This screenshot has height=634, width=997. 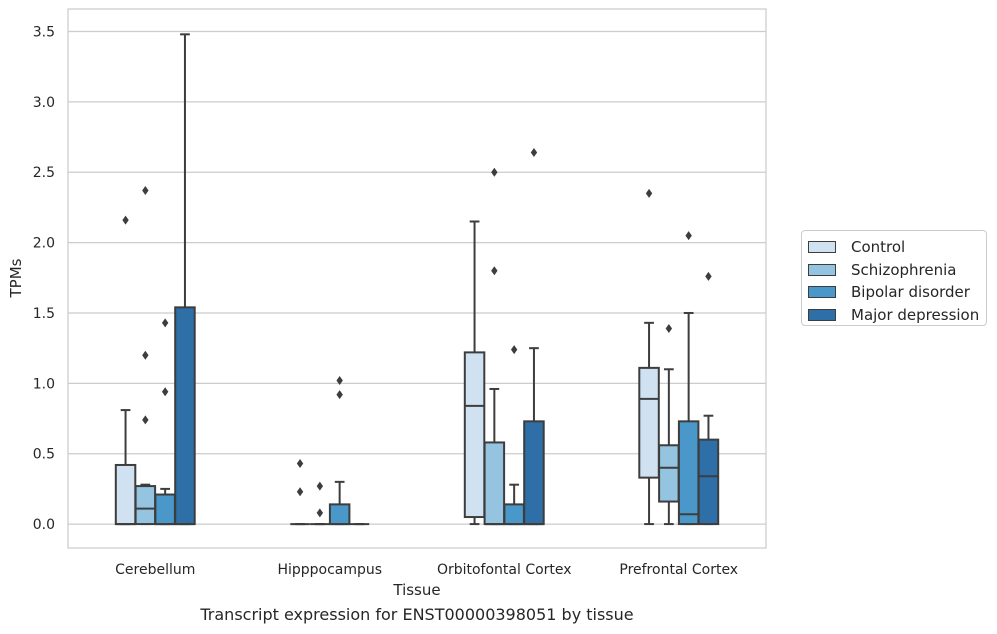 What do you see at coordinates (44, 173) in the screenshot?
I see `y-tick-label: 2.5` at bounding box center [44, 173].